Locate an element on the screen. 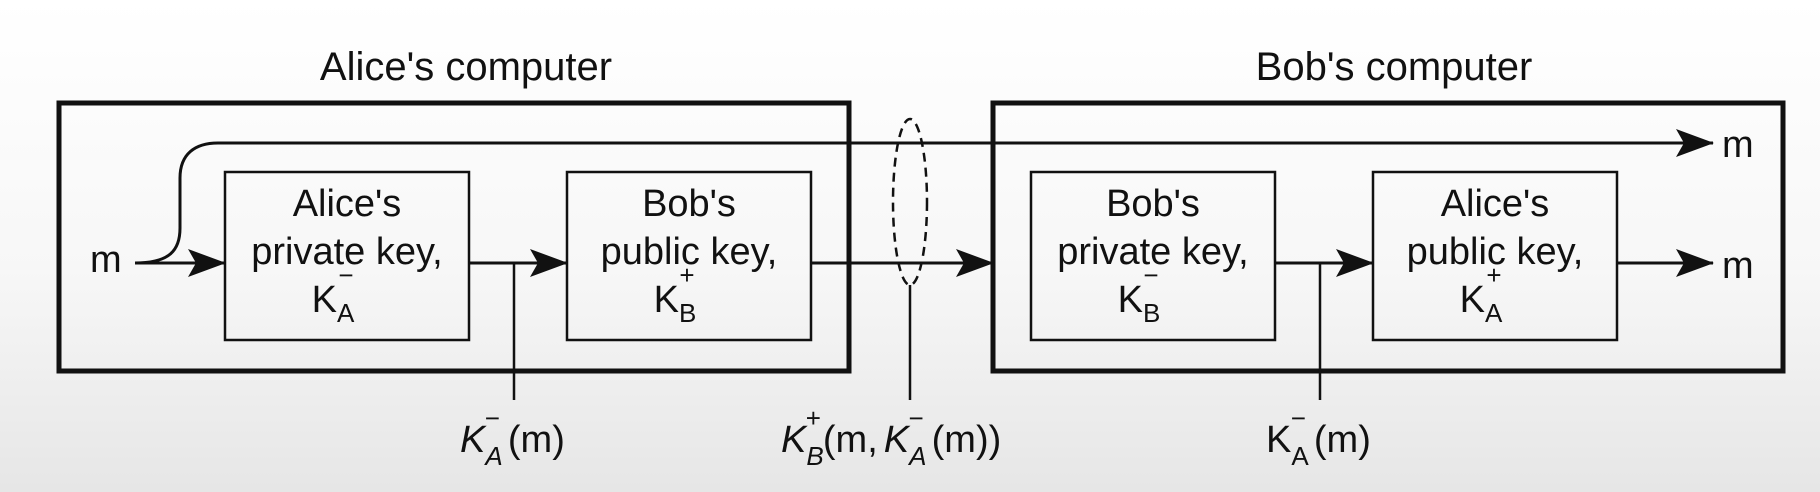 This screenshot has height=492, width=1820. bob-computer-title: Bob's computer is located at coordinates (1394, 67).